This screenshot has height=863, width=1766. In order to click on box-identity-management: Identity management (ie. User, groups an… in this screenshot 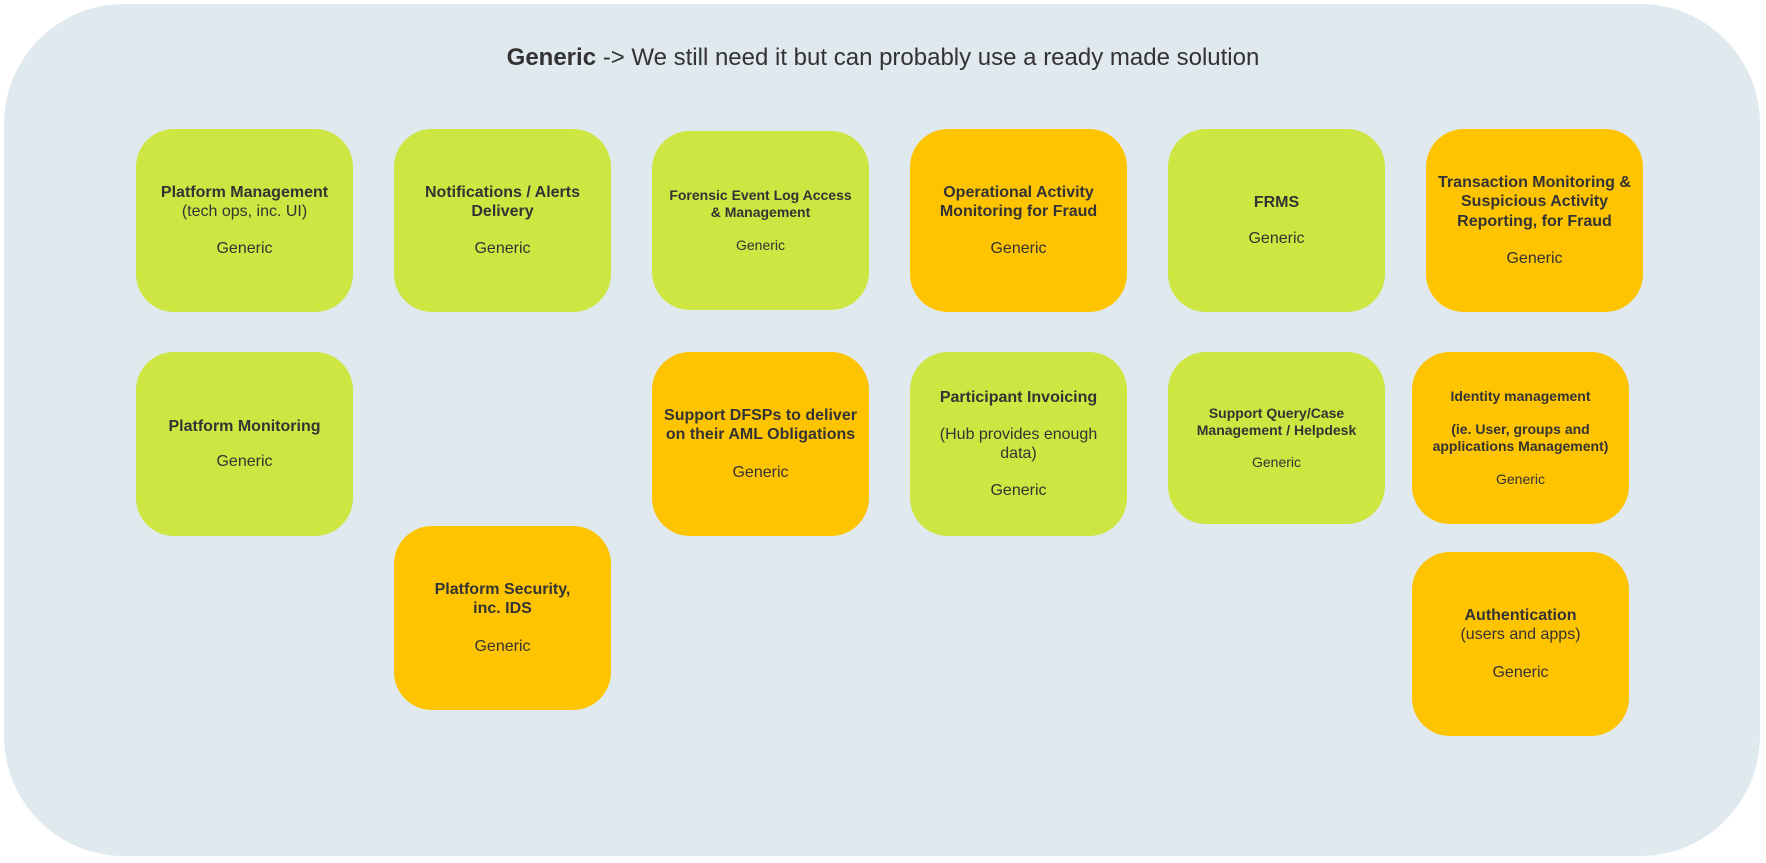, I will do `click(1520, 438)`.